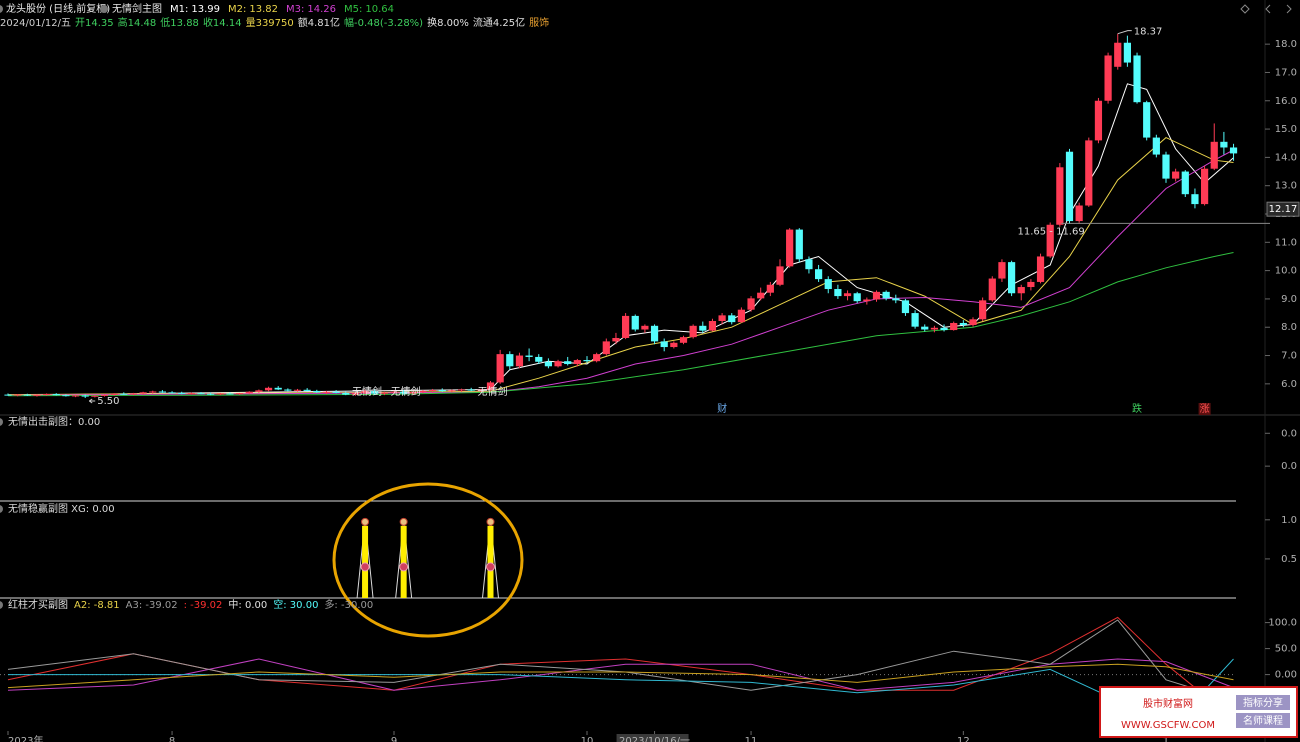  Describe the element at coordinates (1289, 327) in the screenshot. I see `y-tick-label: 8.0` at that location.